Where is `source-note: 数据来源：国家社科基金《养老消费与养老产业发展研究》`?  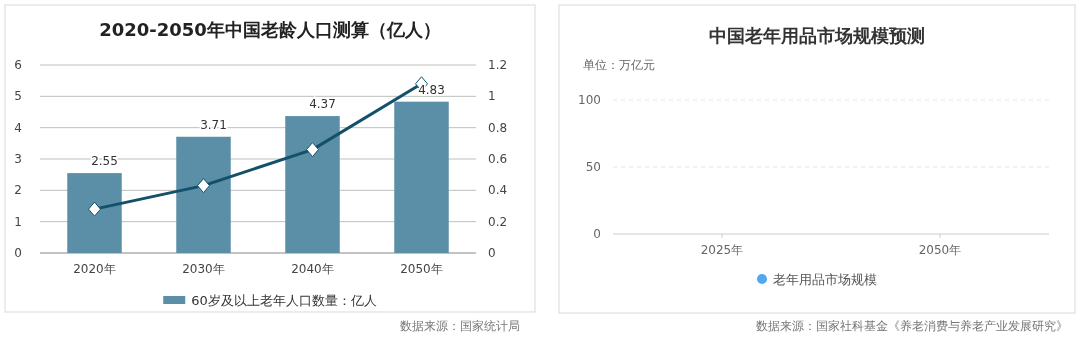 source-note: 数据来源：国家社科基金《养老消费与养老产业发展研究》 is located at coordinates (912, 326).